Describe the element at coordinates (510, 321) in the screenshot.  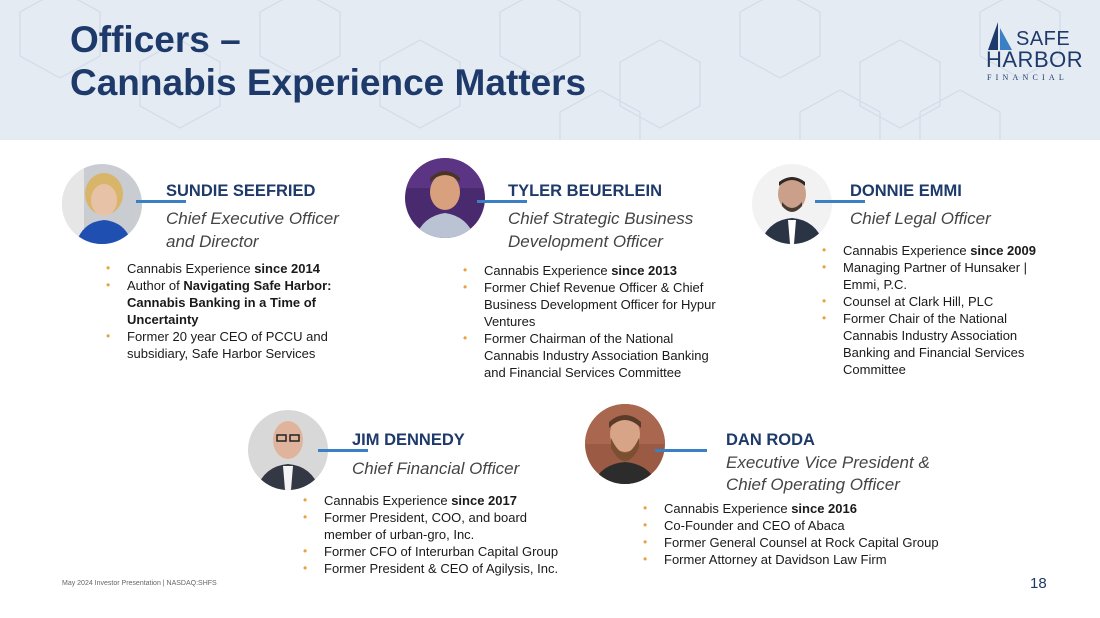
I see `bullet-text: Ventures` at that location.